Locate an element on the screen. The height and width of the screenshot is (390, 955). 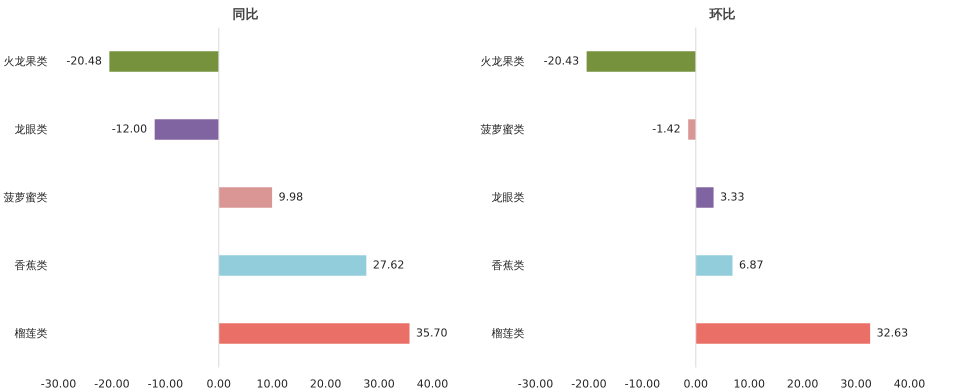
chart-title: 同比 is located at coordinates (245, 15).